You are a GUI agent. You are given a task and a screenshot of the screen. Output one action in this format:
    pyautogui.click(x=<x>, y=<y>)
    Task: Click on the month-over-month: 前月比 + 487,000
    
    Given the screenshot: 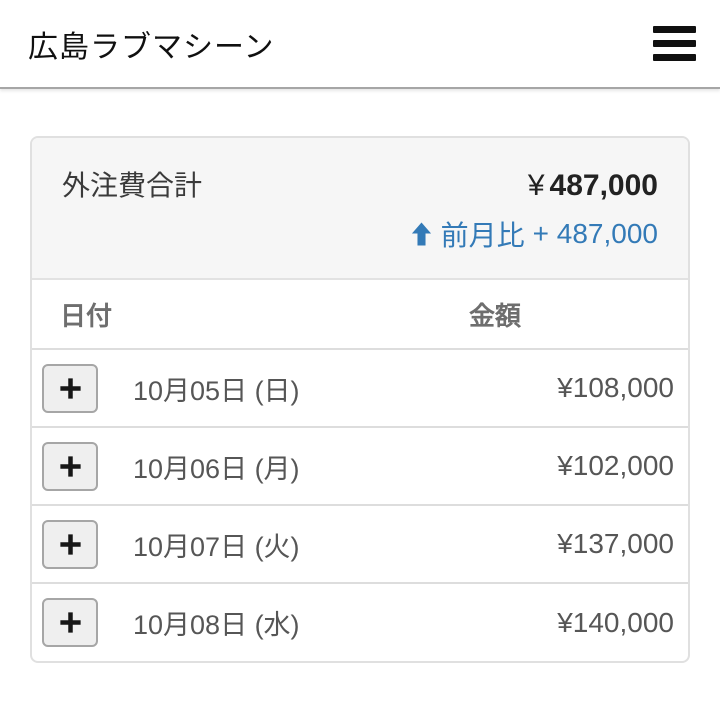 What is the action you would take?
    pyautogui.click(x=360, y=234)
    